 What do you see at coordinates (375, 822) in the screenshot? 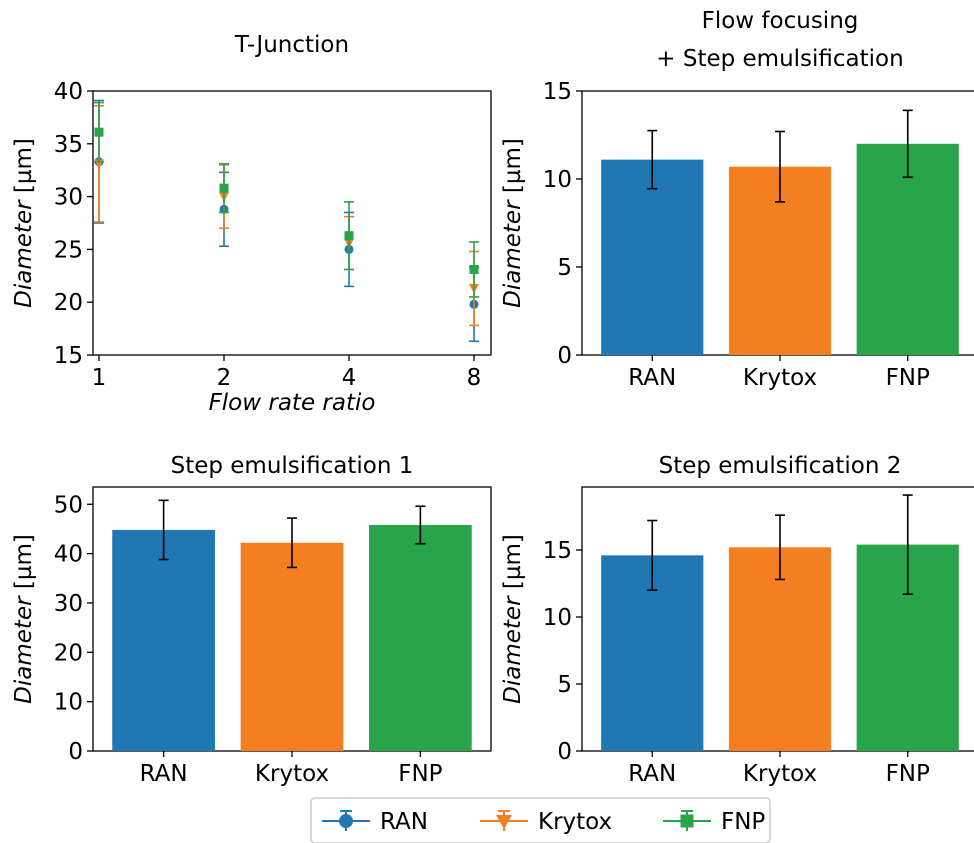
I see `legend-entry-ran: RAN` at bounding box center [375, 822].